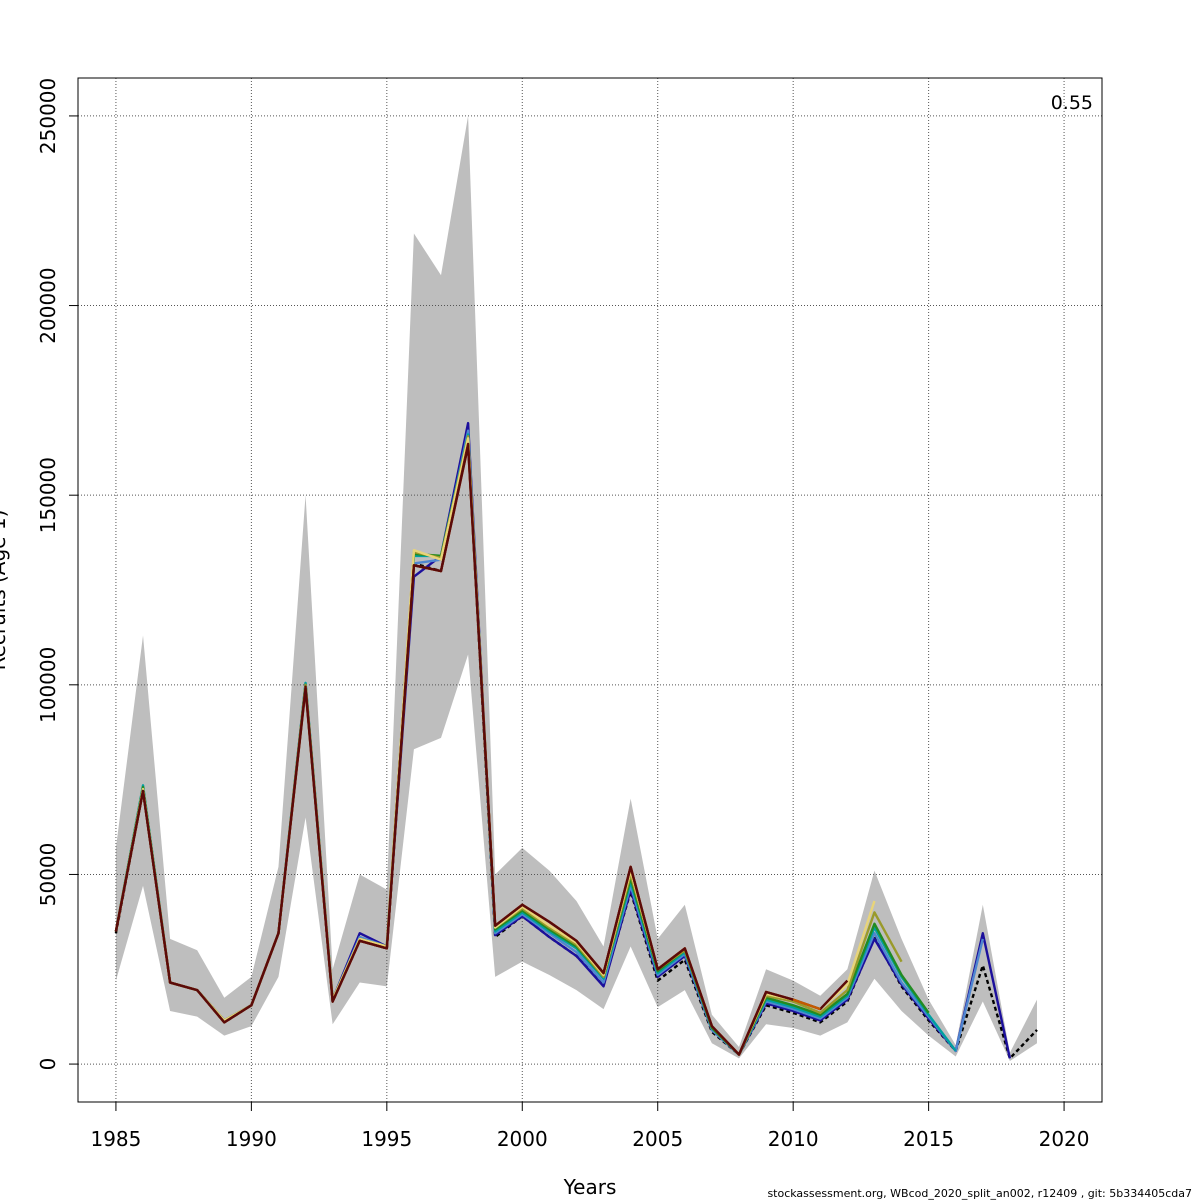  Describe the element at coordinates (928, 1139) in the screenshot. I see `x-tick-label: 2015` at that location.